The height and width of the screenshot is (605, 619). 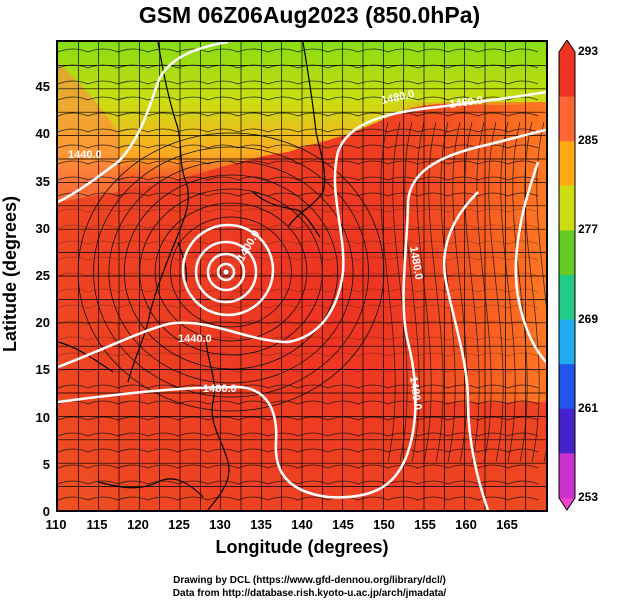 I want to click on x-tick-label: 110, so click(x=56, y=524).